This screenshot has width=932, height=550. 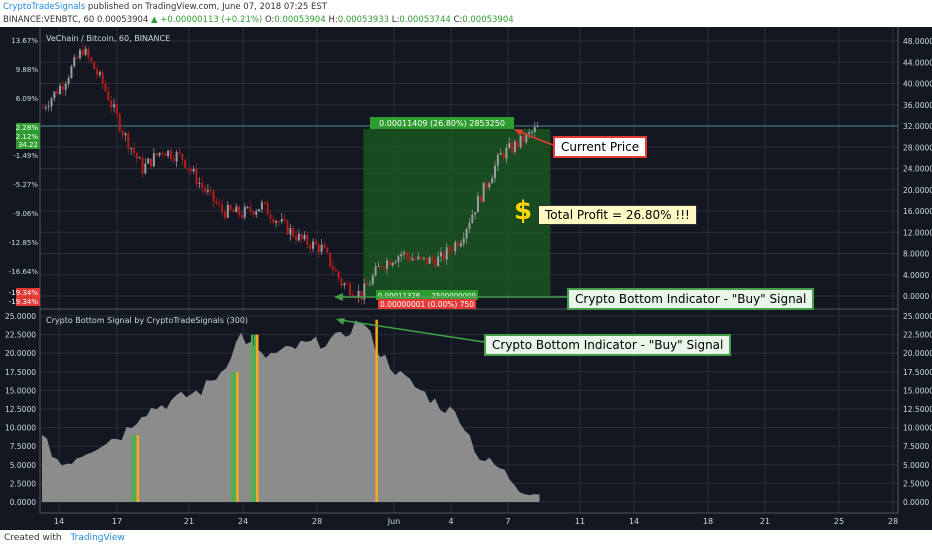 What do you see at coordinates (488, 20) in the screenshot?
I see `close-value: 0.00053904` at bounding box center [488, 20].